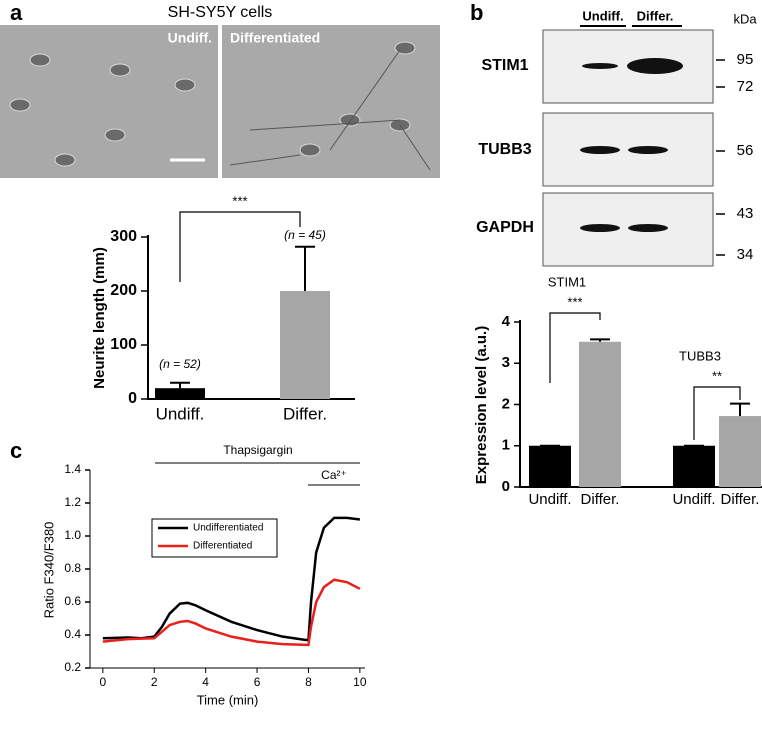  I want to click on blot-label: GAPDH, so click(505, 227).